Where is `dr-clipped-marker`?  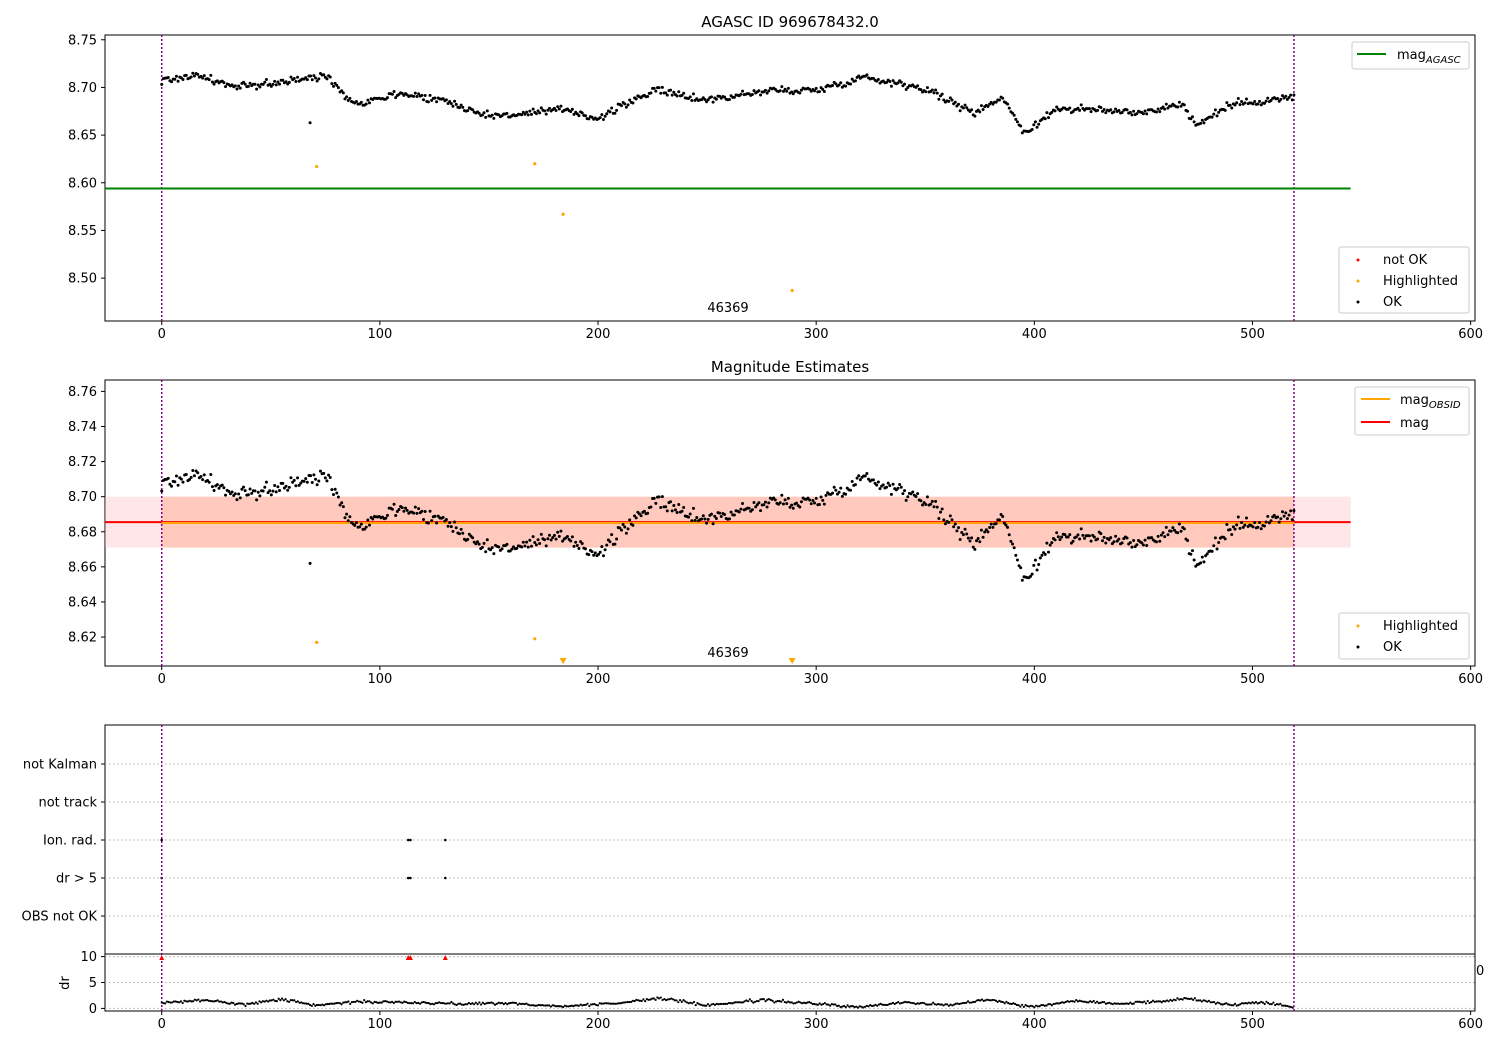 dr-clipped-marker is located at coordinates (410, 957).